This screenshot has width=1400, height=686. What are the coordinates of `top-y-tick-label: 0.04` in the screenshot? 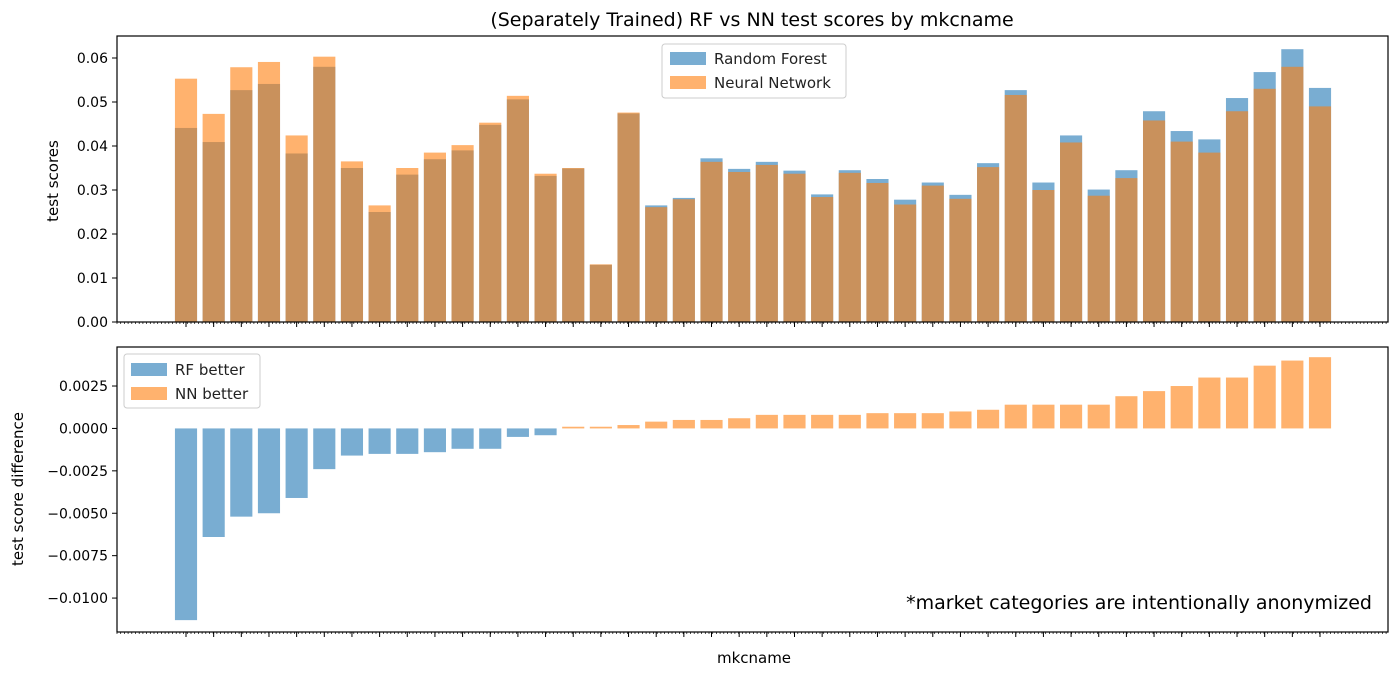 It's located at (92, 147).